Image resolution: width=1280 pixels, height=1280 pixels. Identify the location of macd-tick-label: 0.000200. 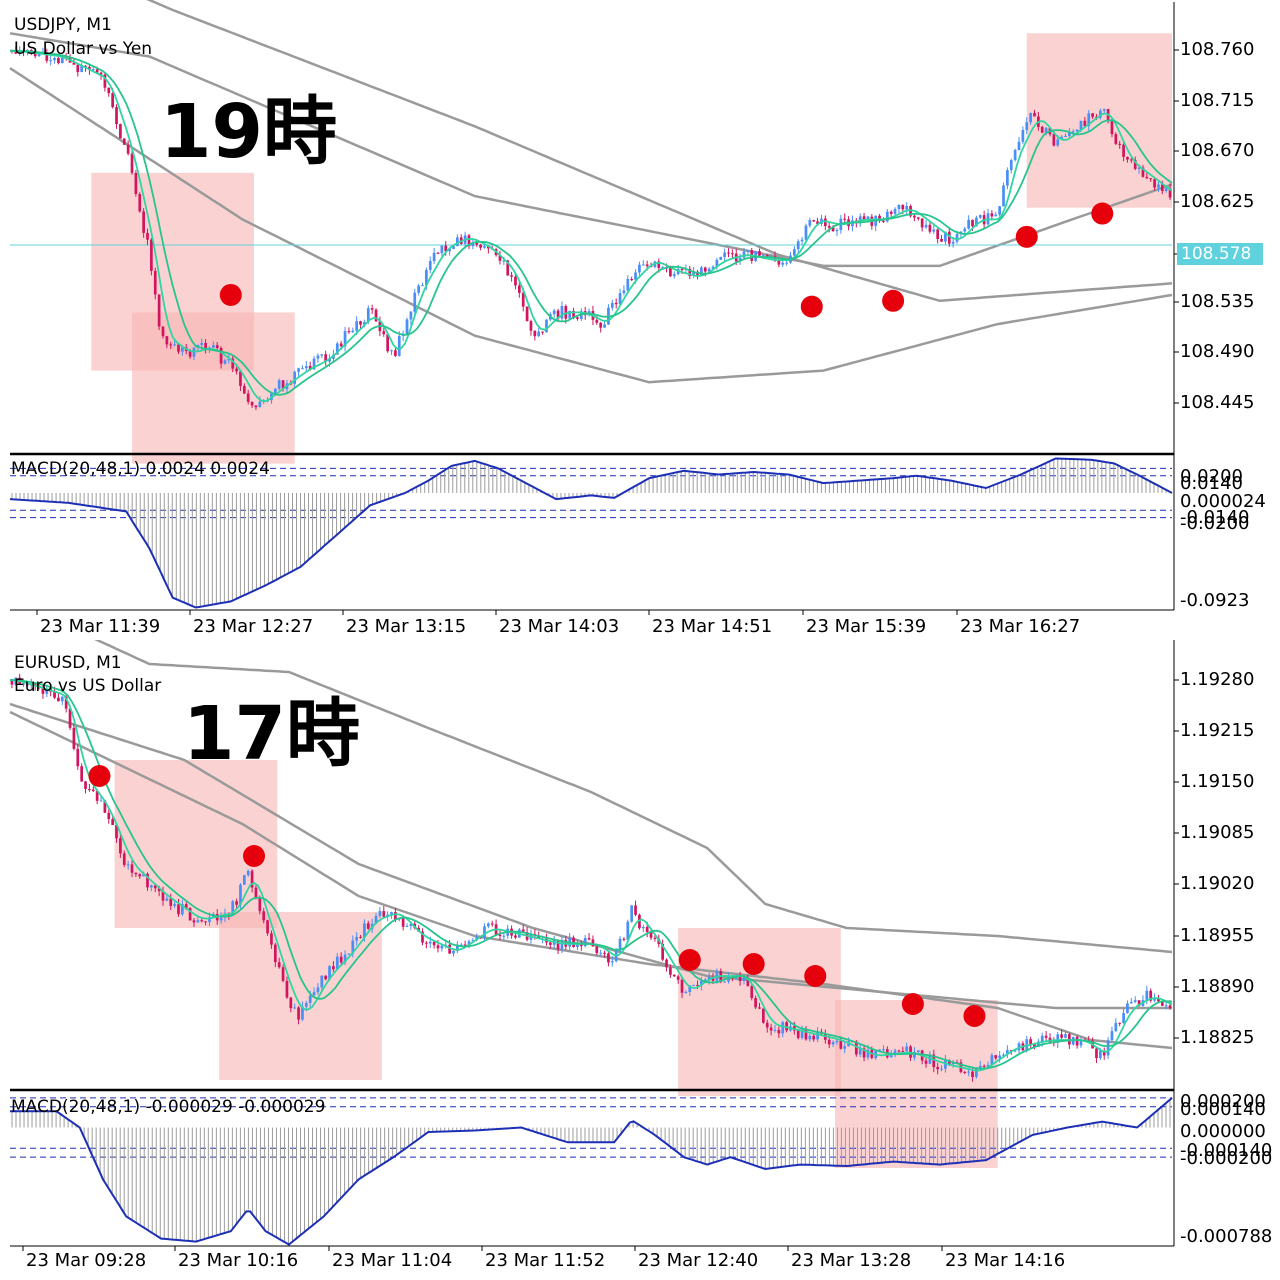
(1223, 1101).